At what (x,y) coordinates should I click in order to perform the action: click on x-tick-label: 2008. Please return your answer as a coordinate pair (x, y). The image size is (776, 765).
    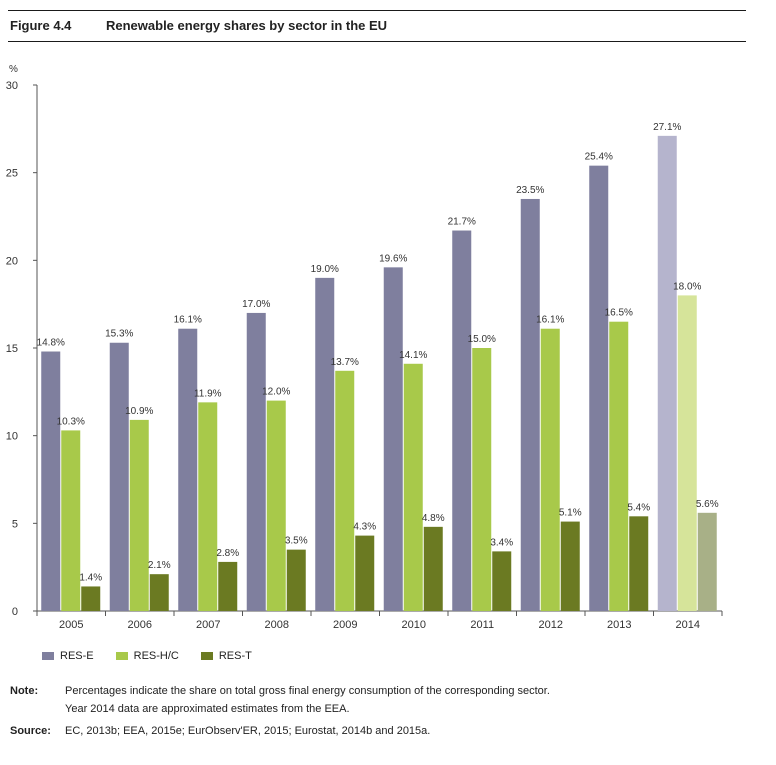
    Looking at the image, I should click on (277, 625).